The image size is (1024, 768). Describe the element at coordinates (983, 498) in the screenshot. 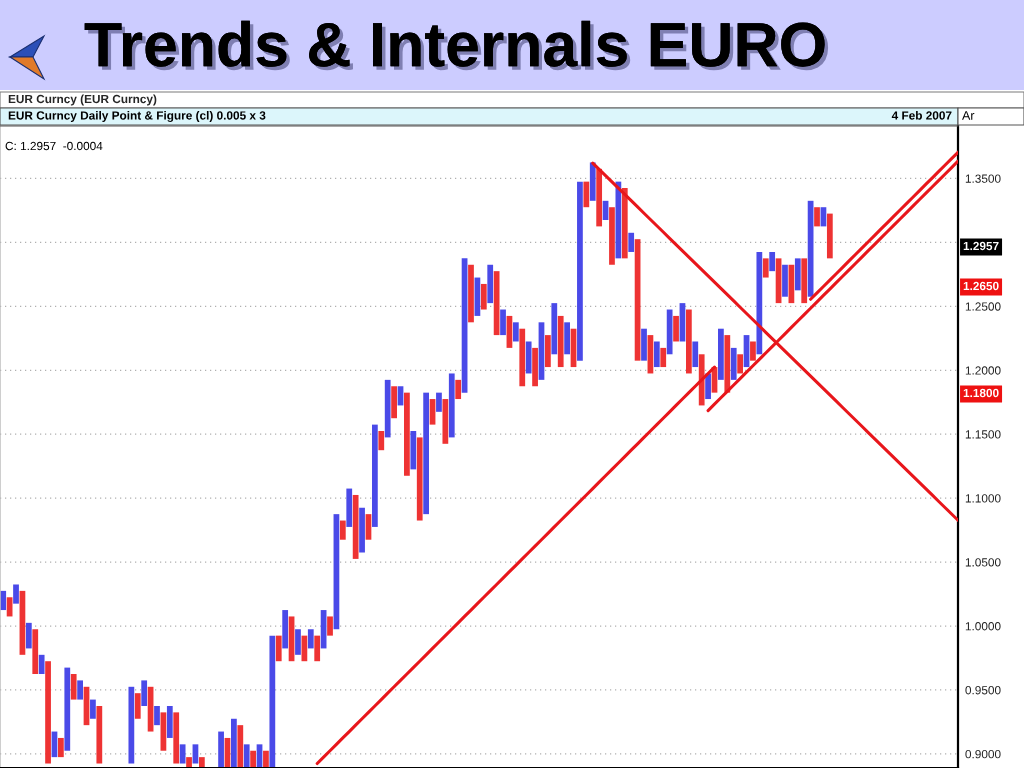

I see `y-tick-label: 1.1000` at that location.